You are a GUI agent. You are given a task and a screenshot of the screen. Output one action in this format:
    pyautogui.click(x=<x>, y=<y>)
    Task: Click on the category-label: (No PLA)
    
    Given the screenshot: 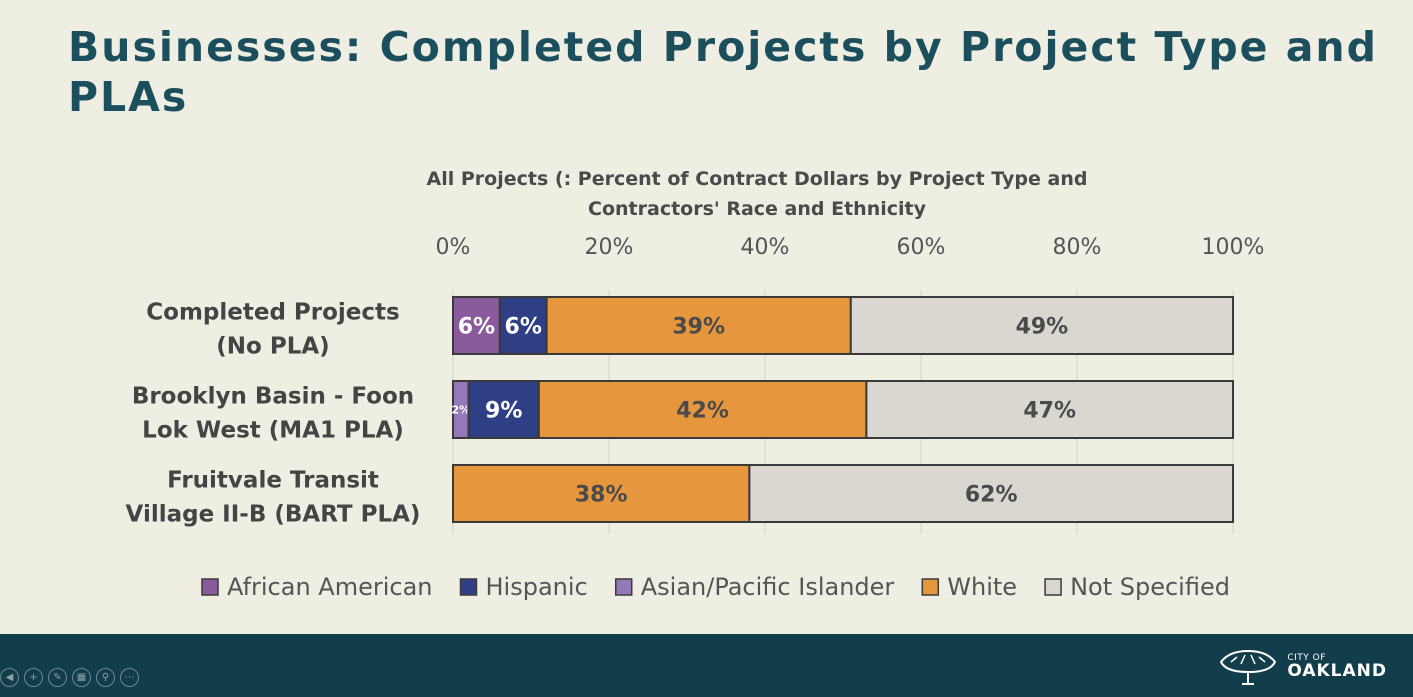 What is the action you would take?
    pyautogui.click(x=272, y=347)
    